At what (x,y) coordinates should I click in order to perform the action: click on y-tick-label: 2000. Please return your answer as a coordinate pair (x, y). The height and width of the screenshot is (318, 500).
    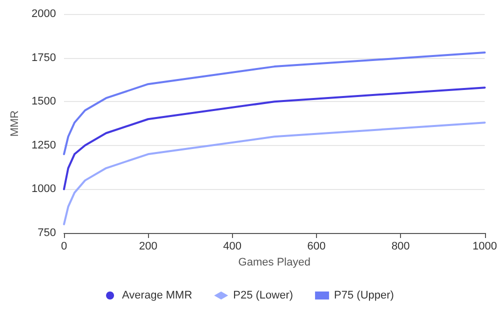
    Looking at the image, I should click on (44, 14).